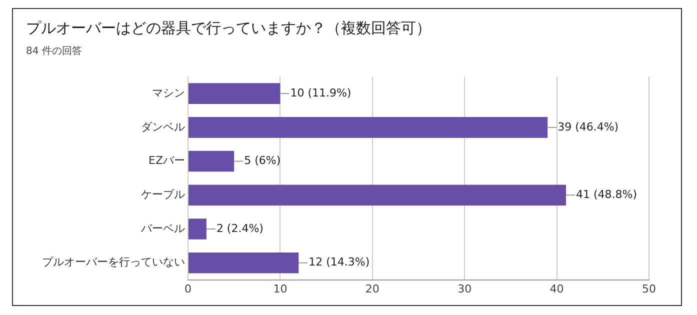 The image size is (697, 315). Describe the element at coordinates (557, 289) in the screenshot. I see `x-tick-label: 40` at that location.